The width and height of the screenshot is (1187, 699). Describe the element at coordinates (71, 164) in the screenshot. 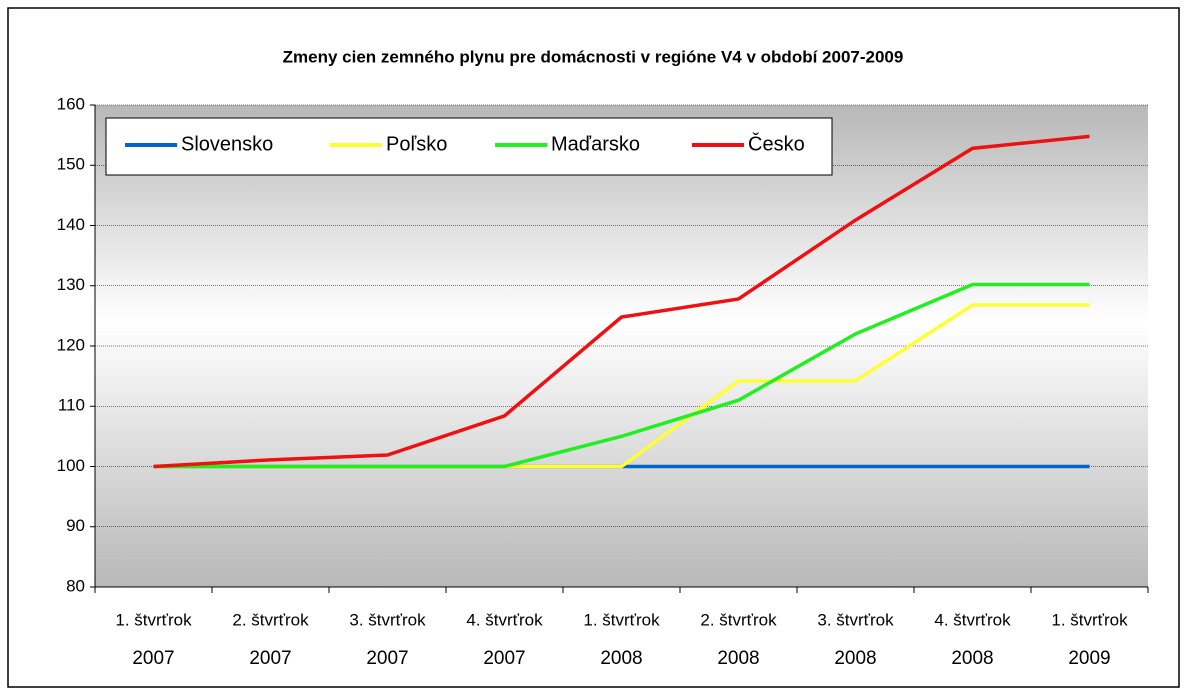

I see `y-tick-label: 150` at that location.